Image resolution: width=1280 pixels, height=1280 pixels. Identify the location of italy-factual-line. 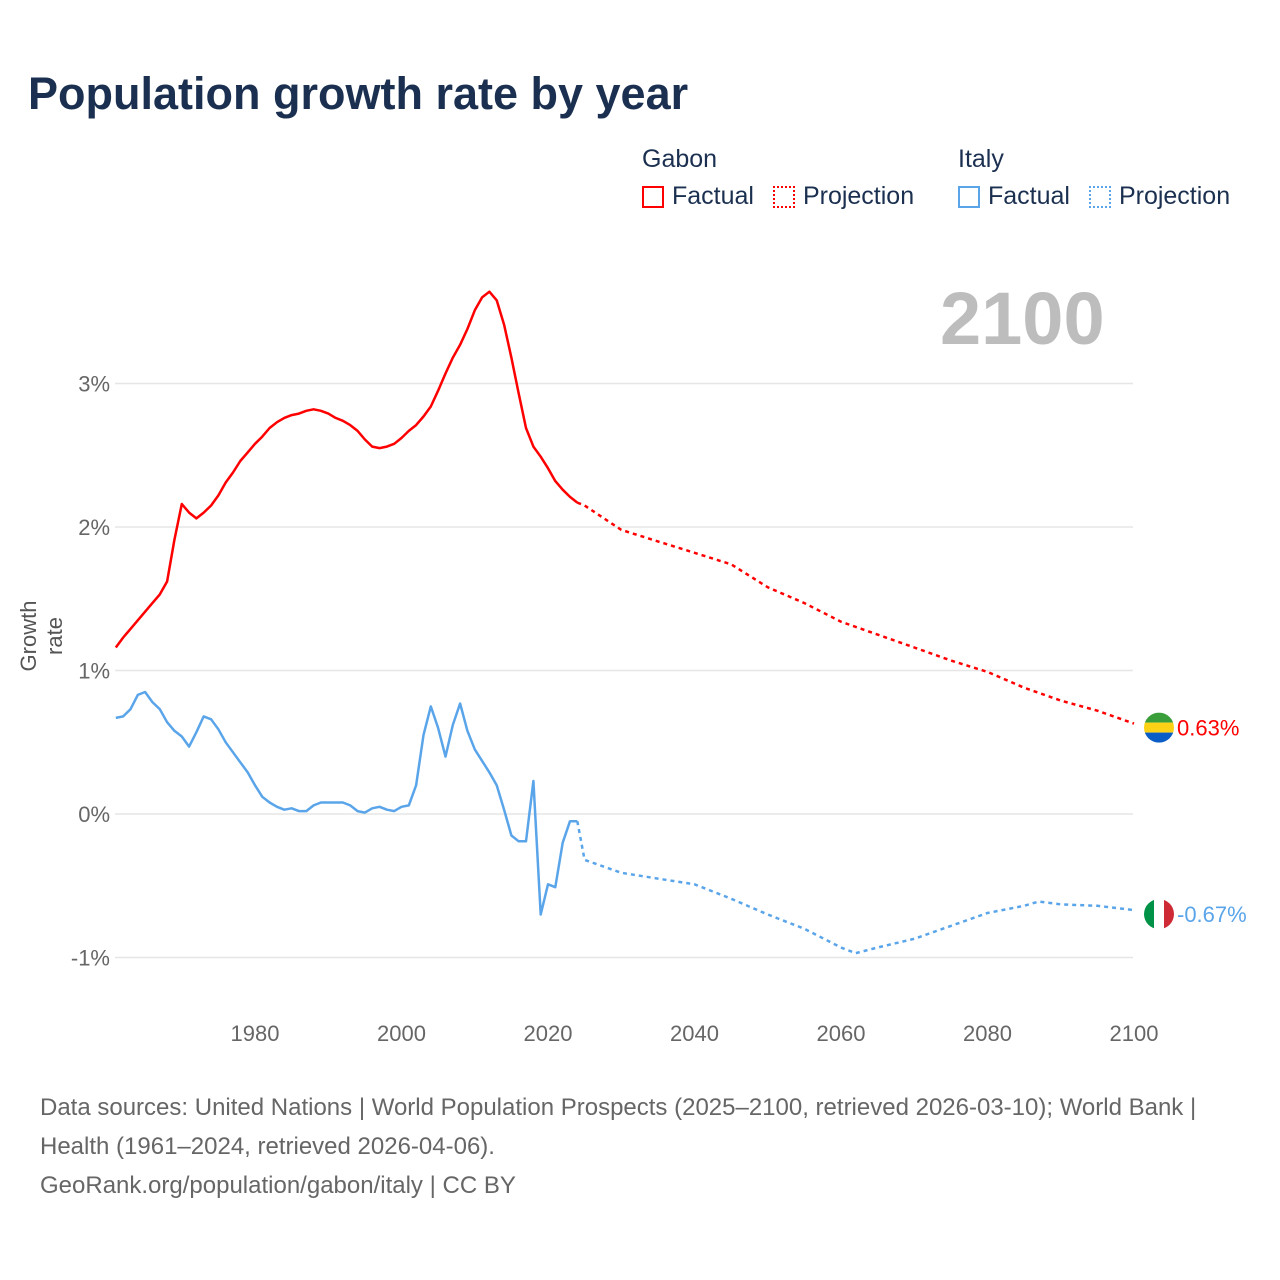
(346, 803).